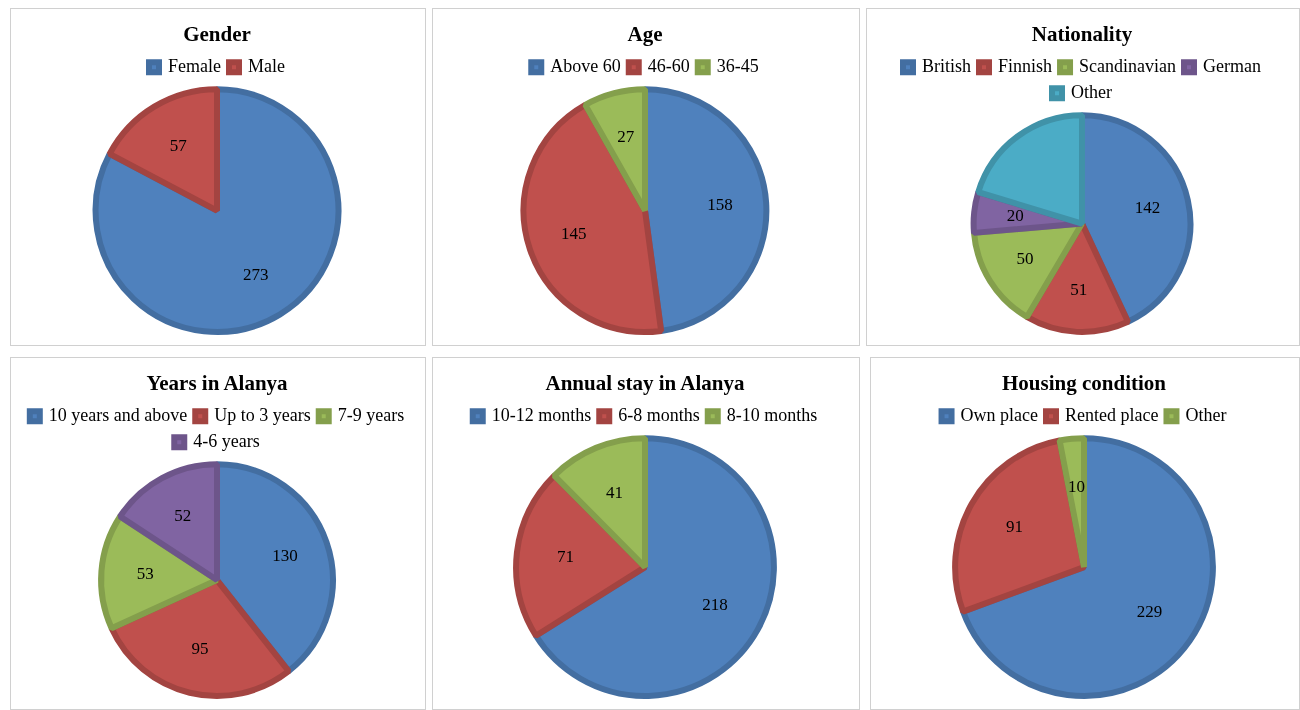 The width and height of the screenshot is (1300, 710). What do you see at coordinates (226, 440) in the screenshot?
I see `legend-label: 4-6 years` at bounding box center [226, 440].